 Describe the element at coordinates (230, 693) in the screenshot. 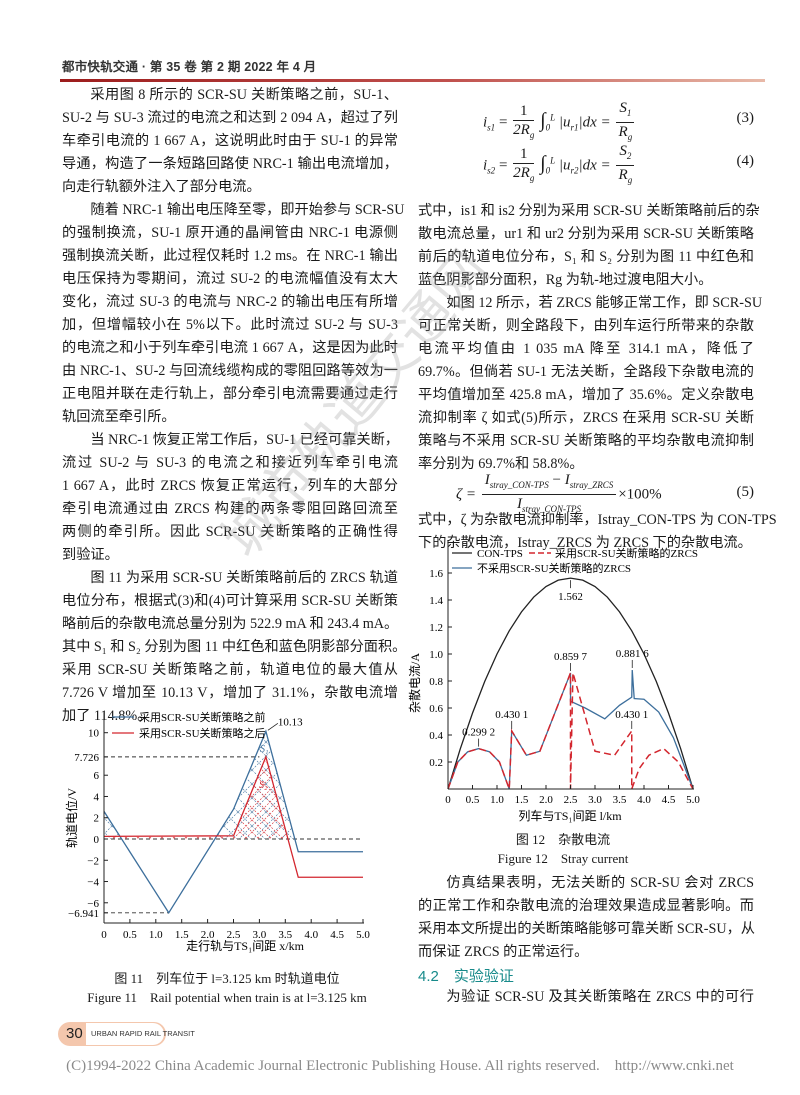

I see `text-line: 7.726 V 增加至 10.13 V，增加了 31.1%，杂散电流增` at that location.